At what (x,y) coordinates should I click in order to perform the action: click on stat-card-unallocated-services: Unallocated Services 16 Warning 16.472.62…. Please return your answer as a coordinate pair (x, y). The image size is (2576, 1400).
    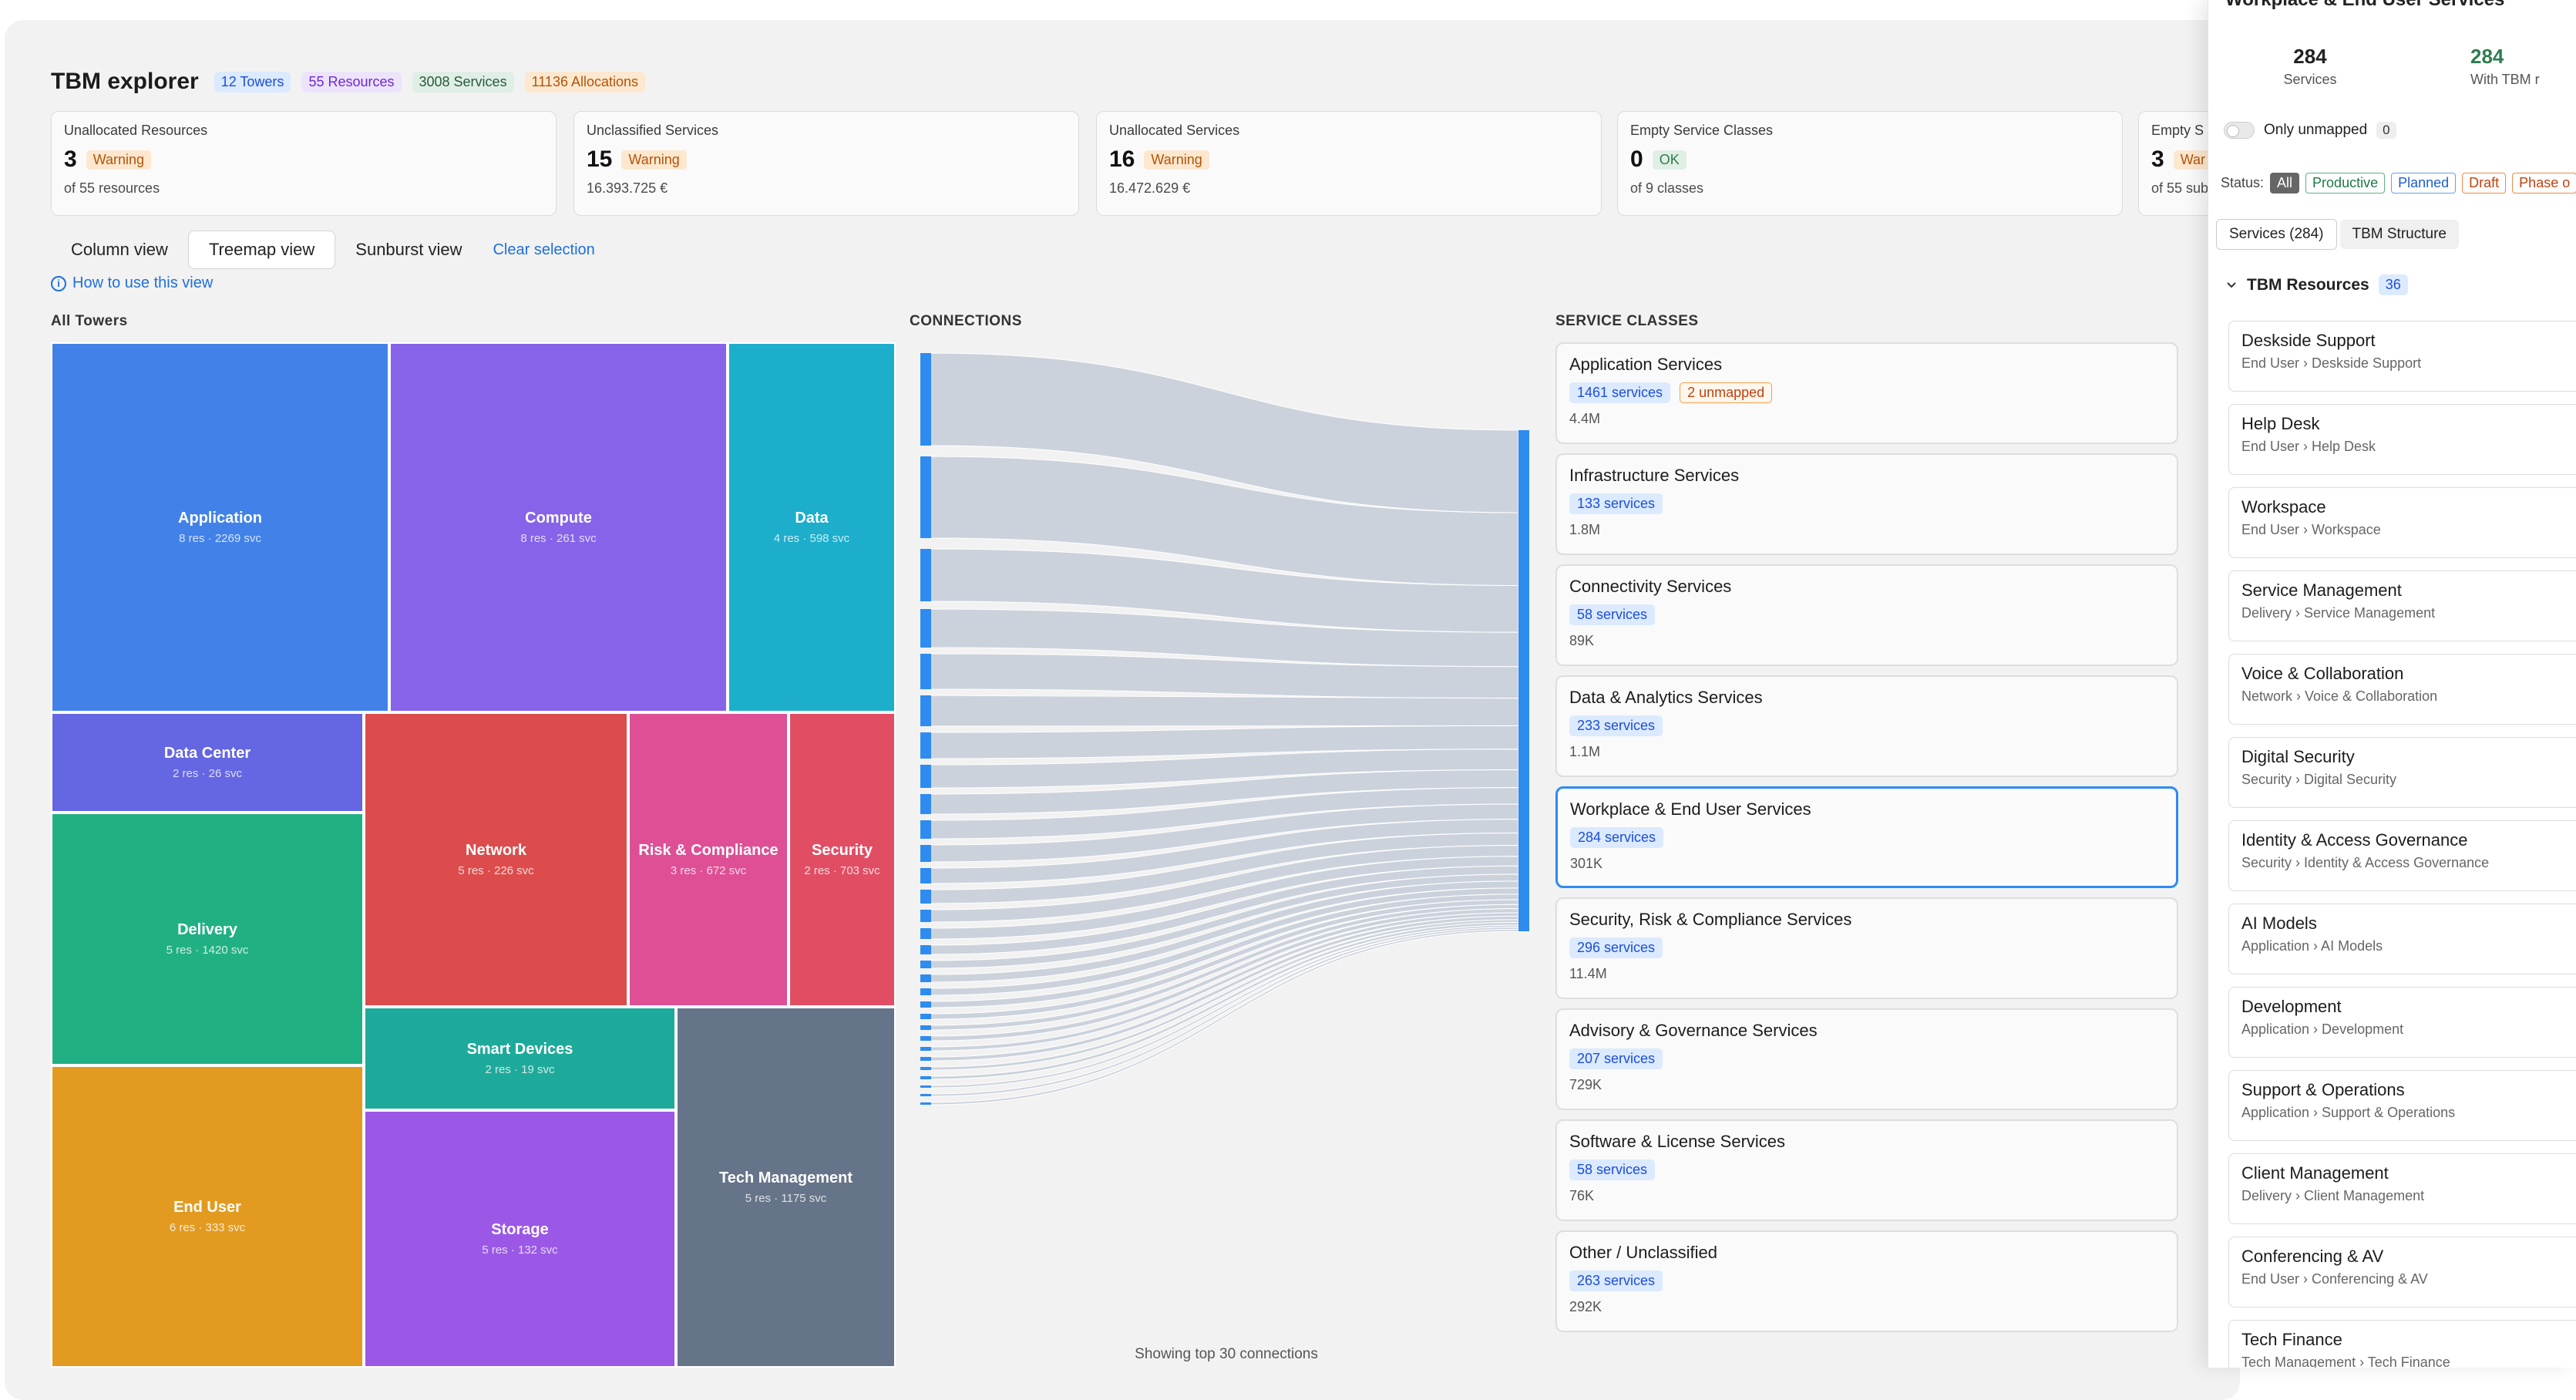
    Looking at the image, I should click on (1349, 163).